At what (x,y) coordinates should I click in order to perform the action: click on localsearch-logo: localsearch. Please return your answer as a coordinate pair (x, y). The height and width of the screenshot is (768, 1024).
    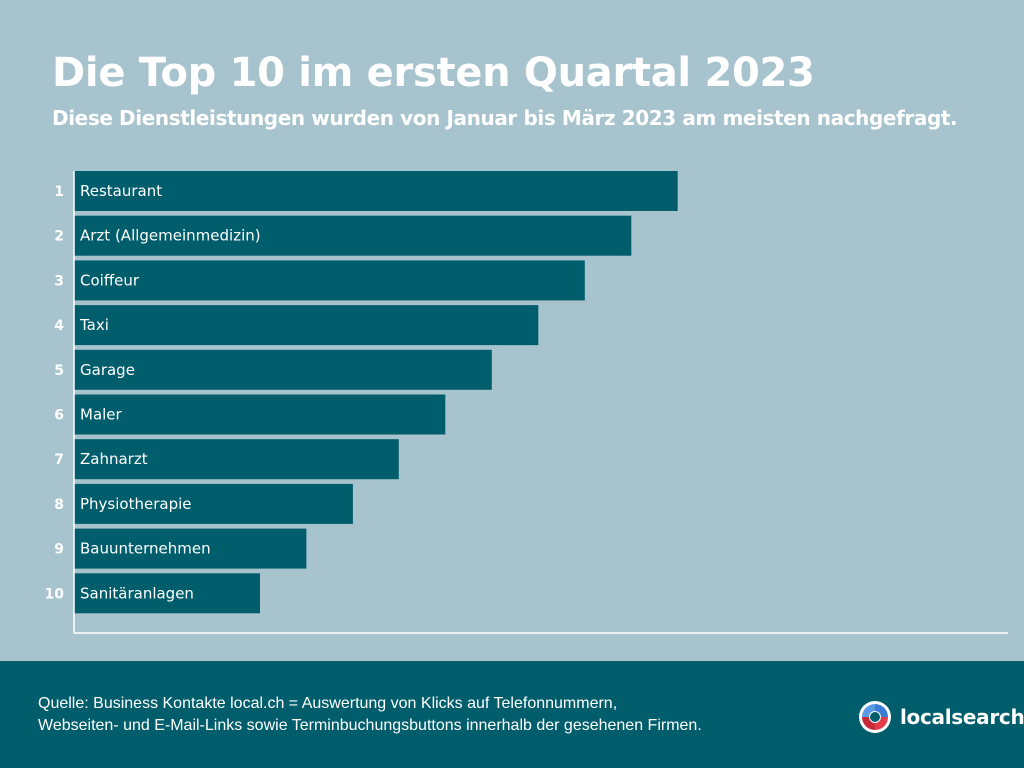
    Looking at the image, I should click on (941, 717).